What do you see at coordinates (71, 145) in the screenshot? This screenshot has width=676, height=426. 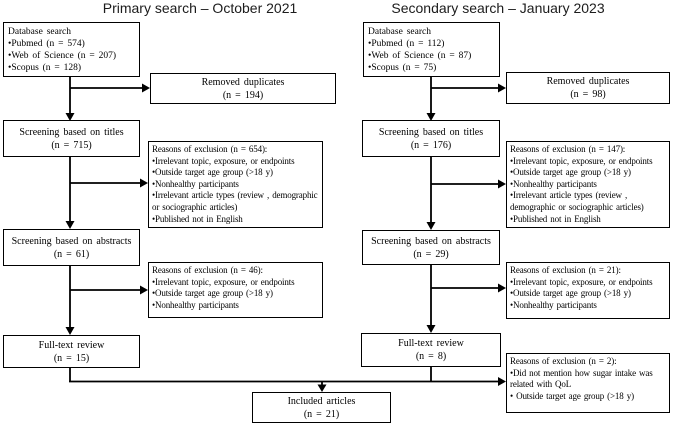 I see `box-line: (n = 715)` at bounding box center [71, 145].